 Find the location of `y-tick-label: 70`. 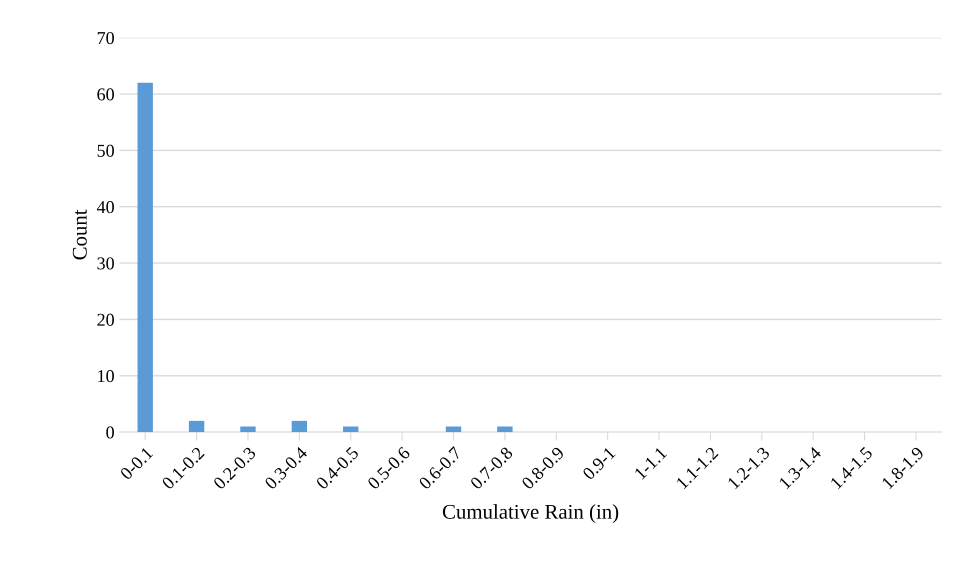

y-tick-label: 70 is located at coordinates (106, 38).